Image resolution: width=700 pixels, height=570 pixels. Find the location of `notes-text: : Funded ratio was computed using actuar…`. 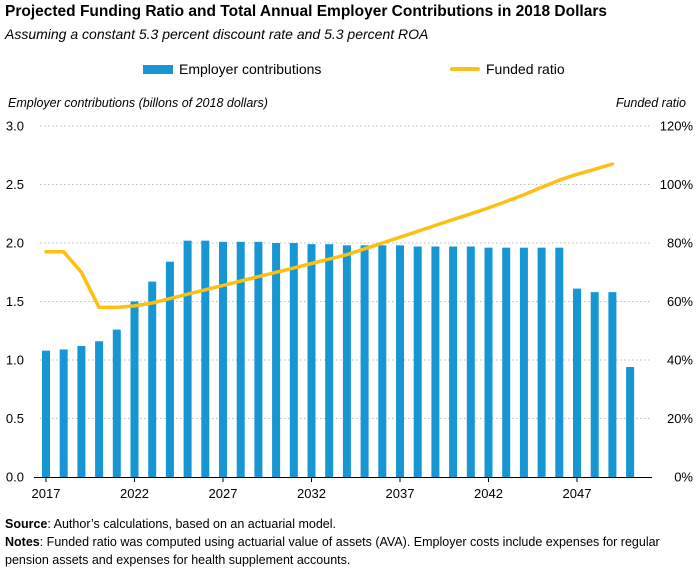

notes-text: : Funded ratio was computed using actuar… is located at coordinates (332, 551).